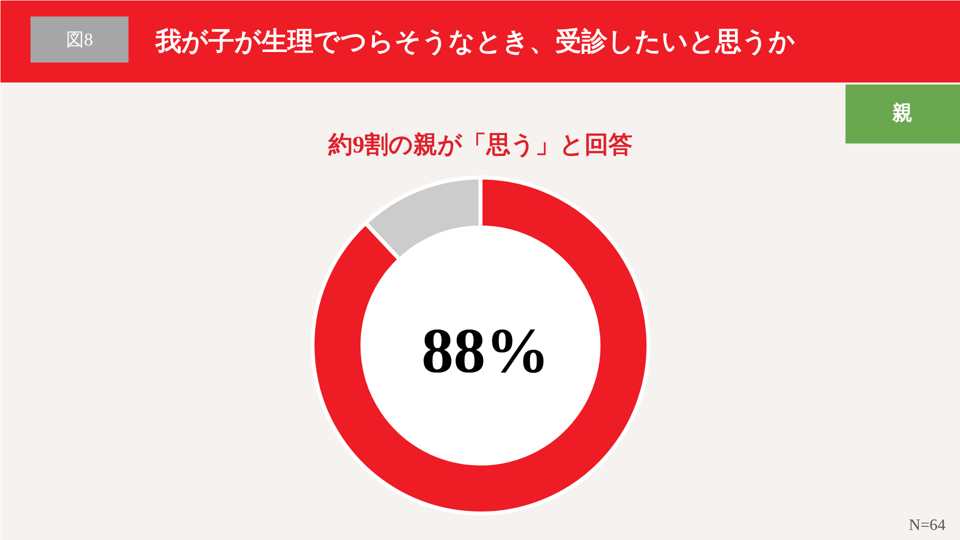 This screenshot has height=540, width=960. What do you see at coordinates (902, 113) in the screenshot?
I see `text: 親` at bounding box center [902, 113].